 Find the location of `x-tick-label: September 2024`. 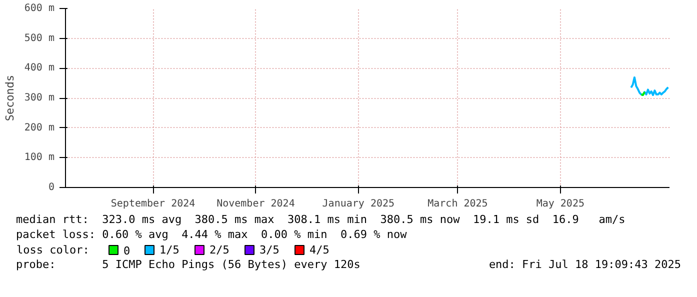

x-tick-label: September 2024 is located at coordinates (153, 204).